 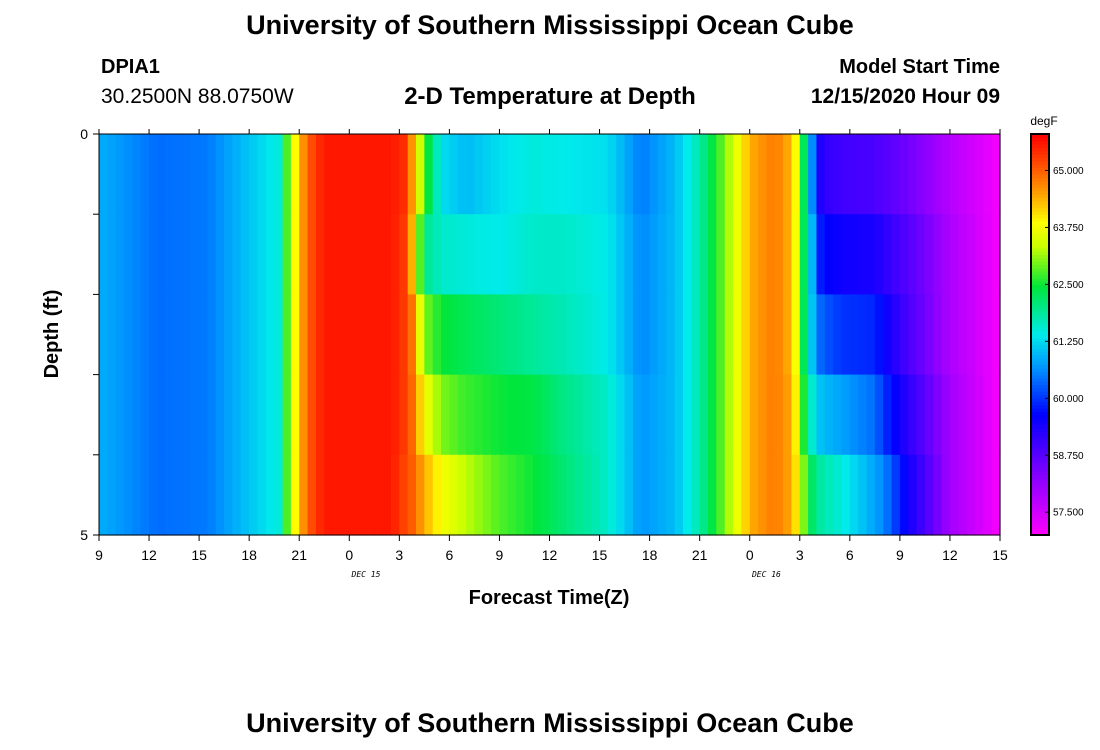 I want to click on x-tick-label: 18, so click(x=249, y=555).